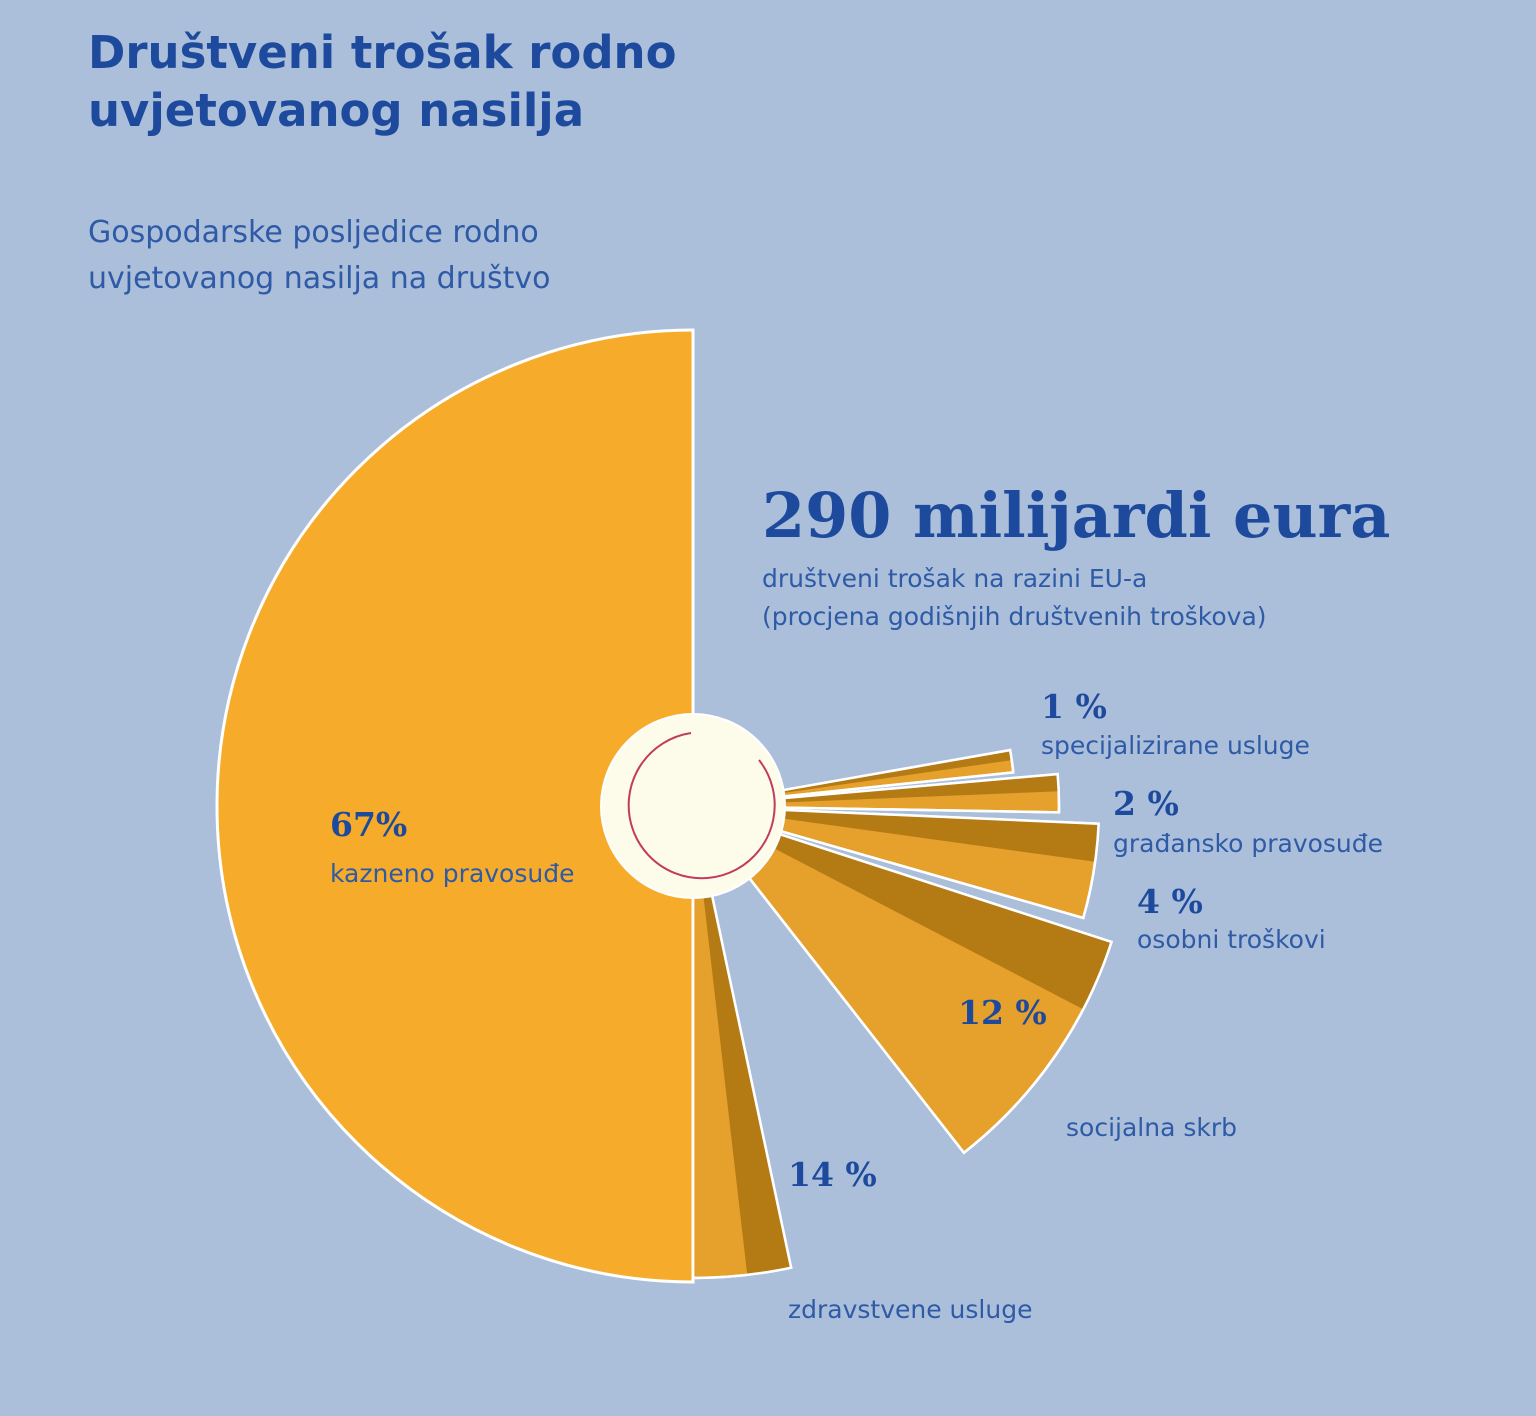 This screenshot has height=1416, width=1536. What do you see at coordinates (832, 1174) in the screenshot?
I see `value-label-zdravstvene-usluge: 14 %` at bounding box center [832, 1174].